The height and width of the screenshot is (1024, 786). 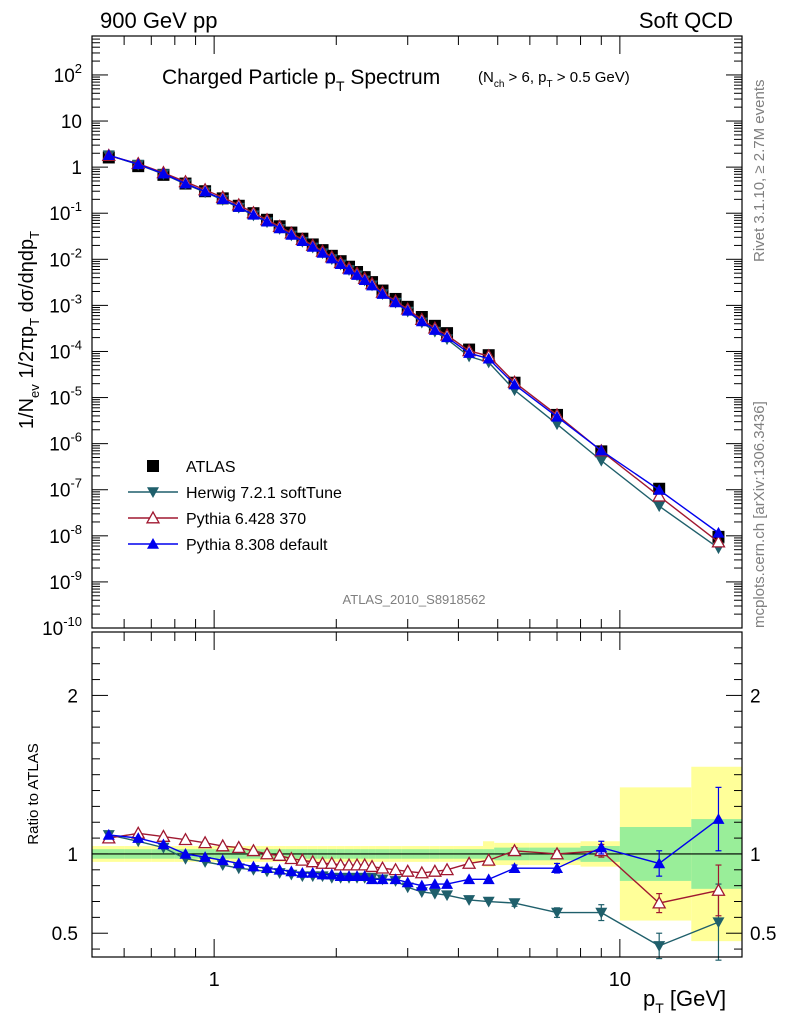 I want to click on legend-label: Pythia 8.308 default, so click(x=257, y=545).